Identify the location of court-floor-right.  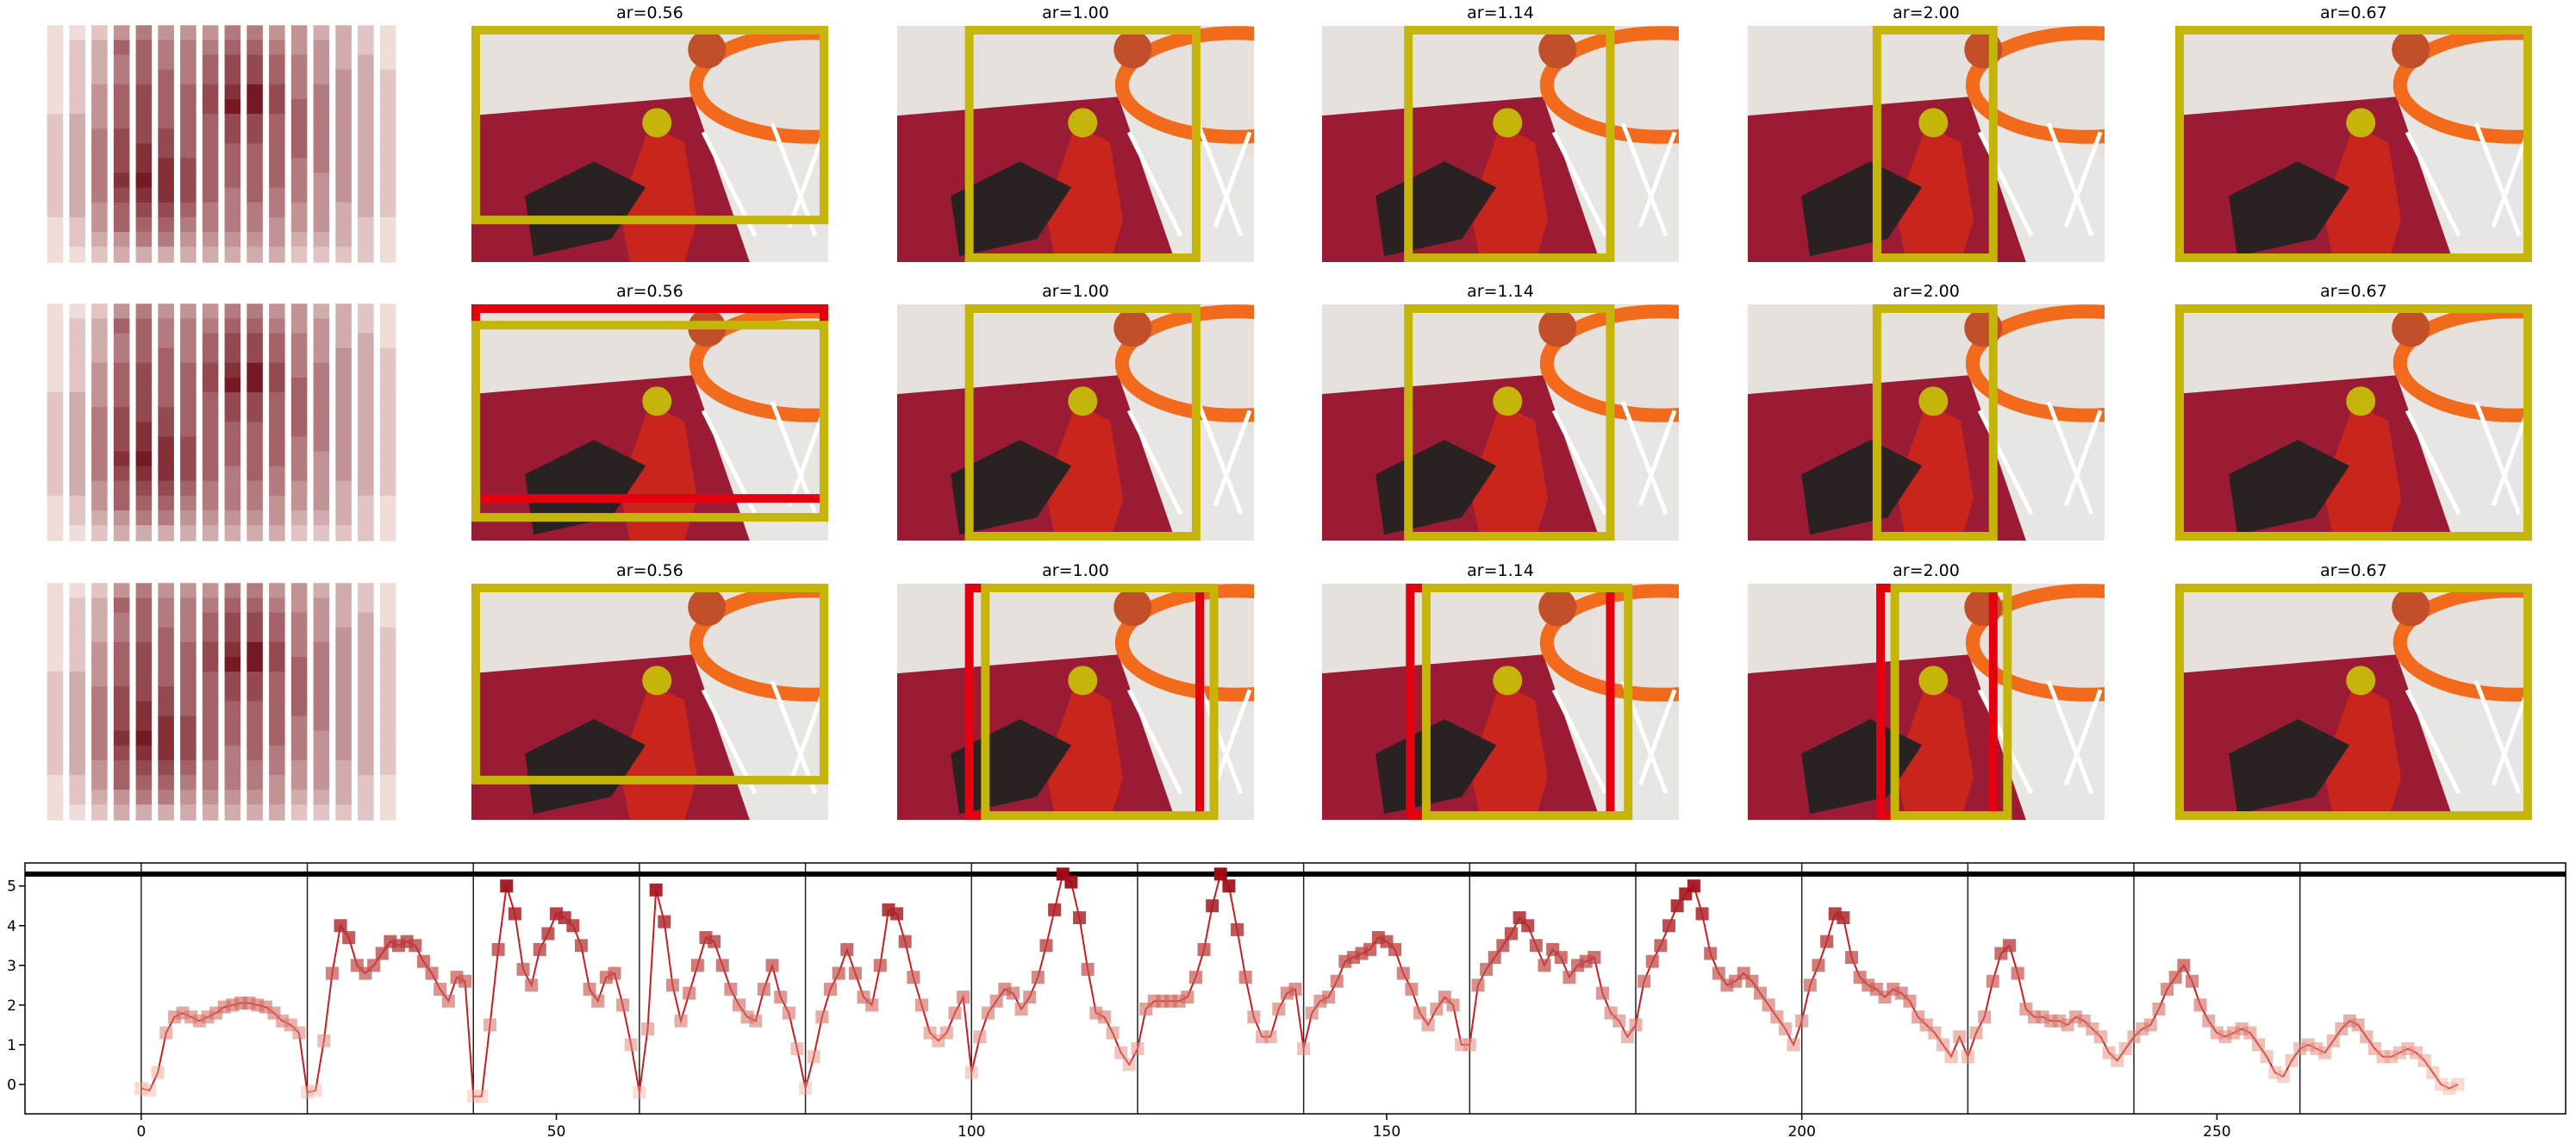
(1186, 180).